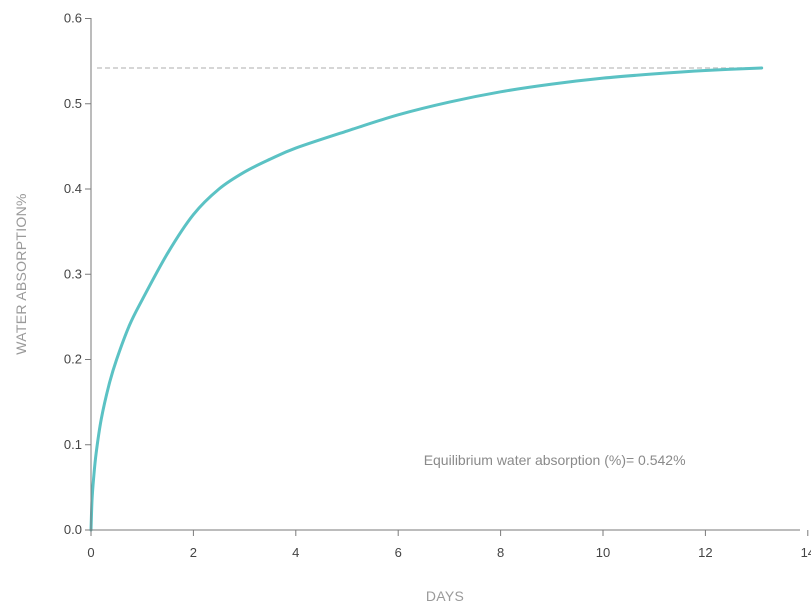  I want to click on x-tick-label: 10, so click(603, 552).